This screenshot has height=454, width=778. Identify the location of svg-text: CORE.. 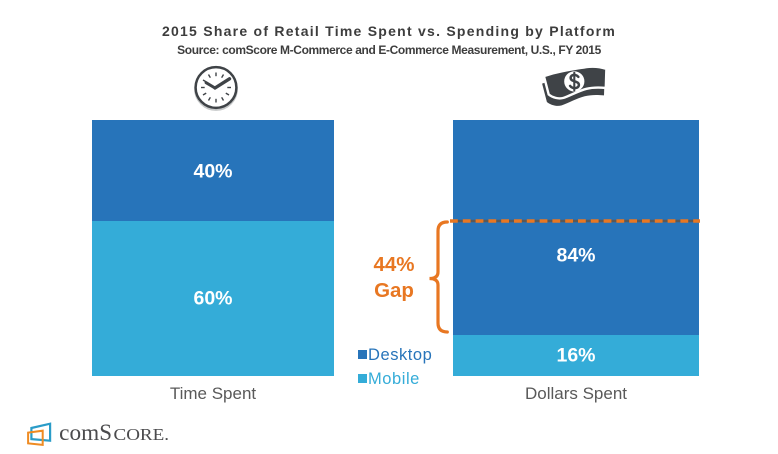
(142, 434).